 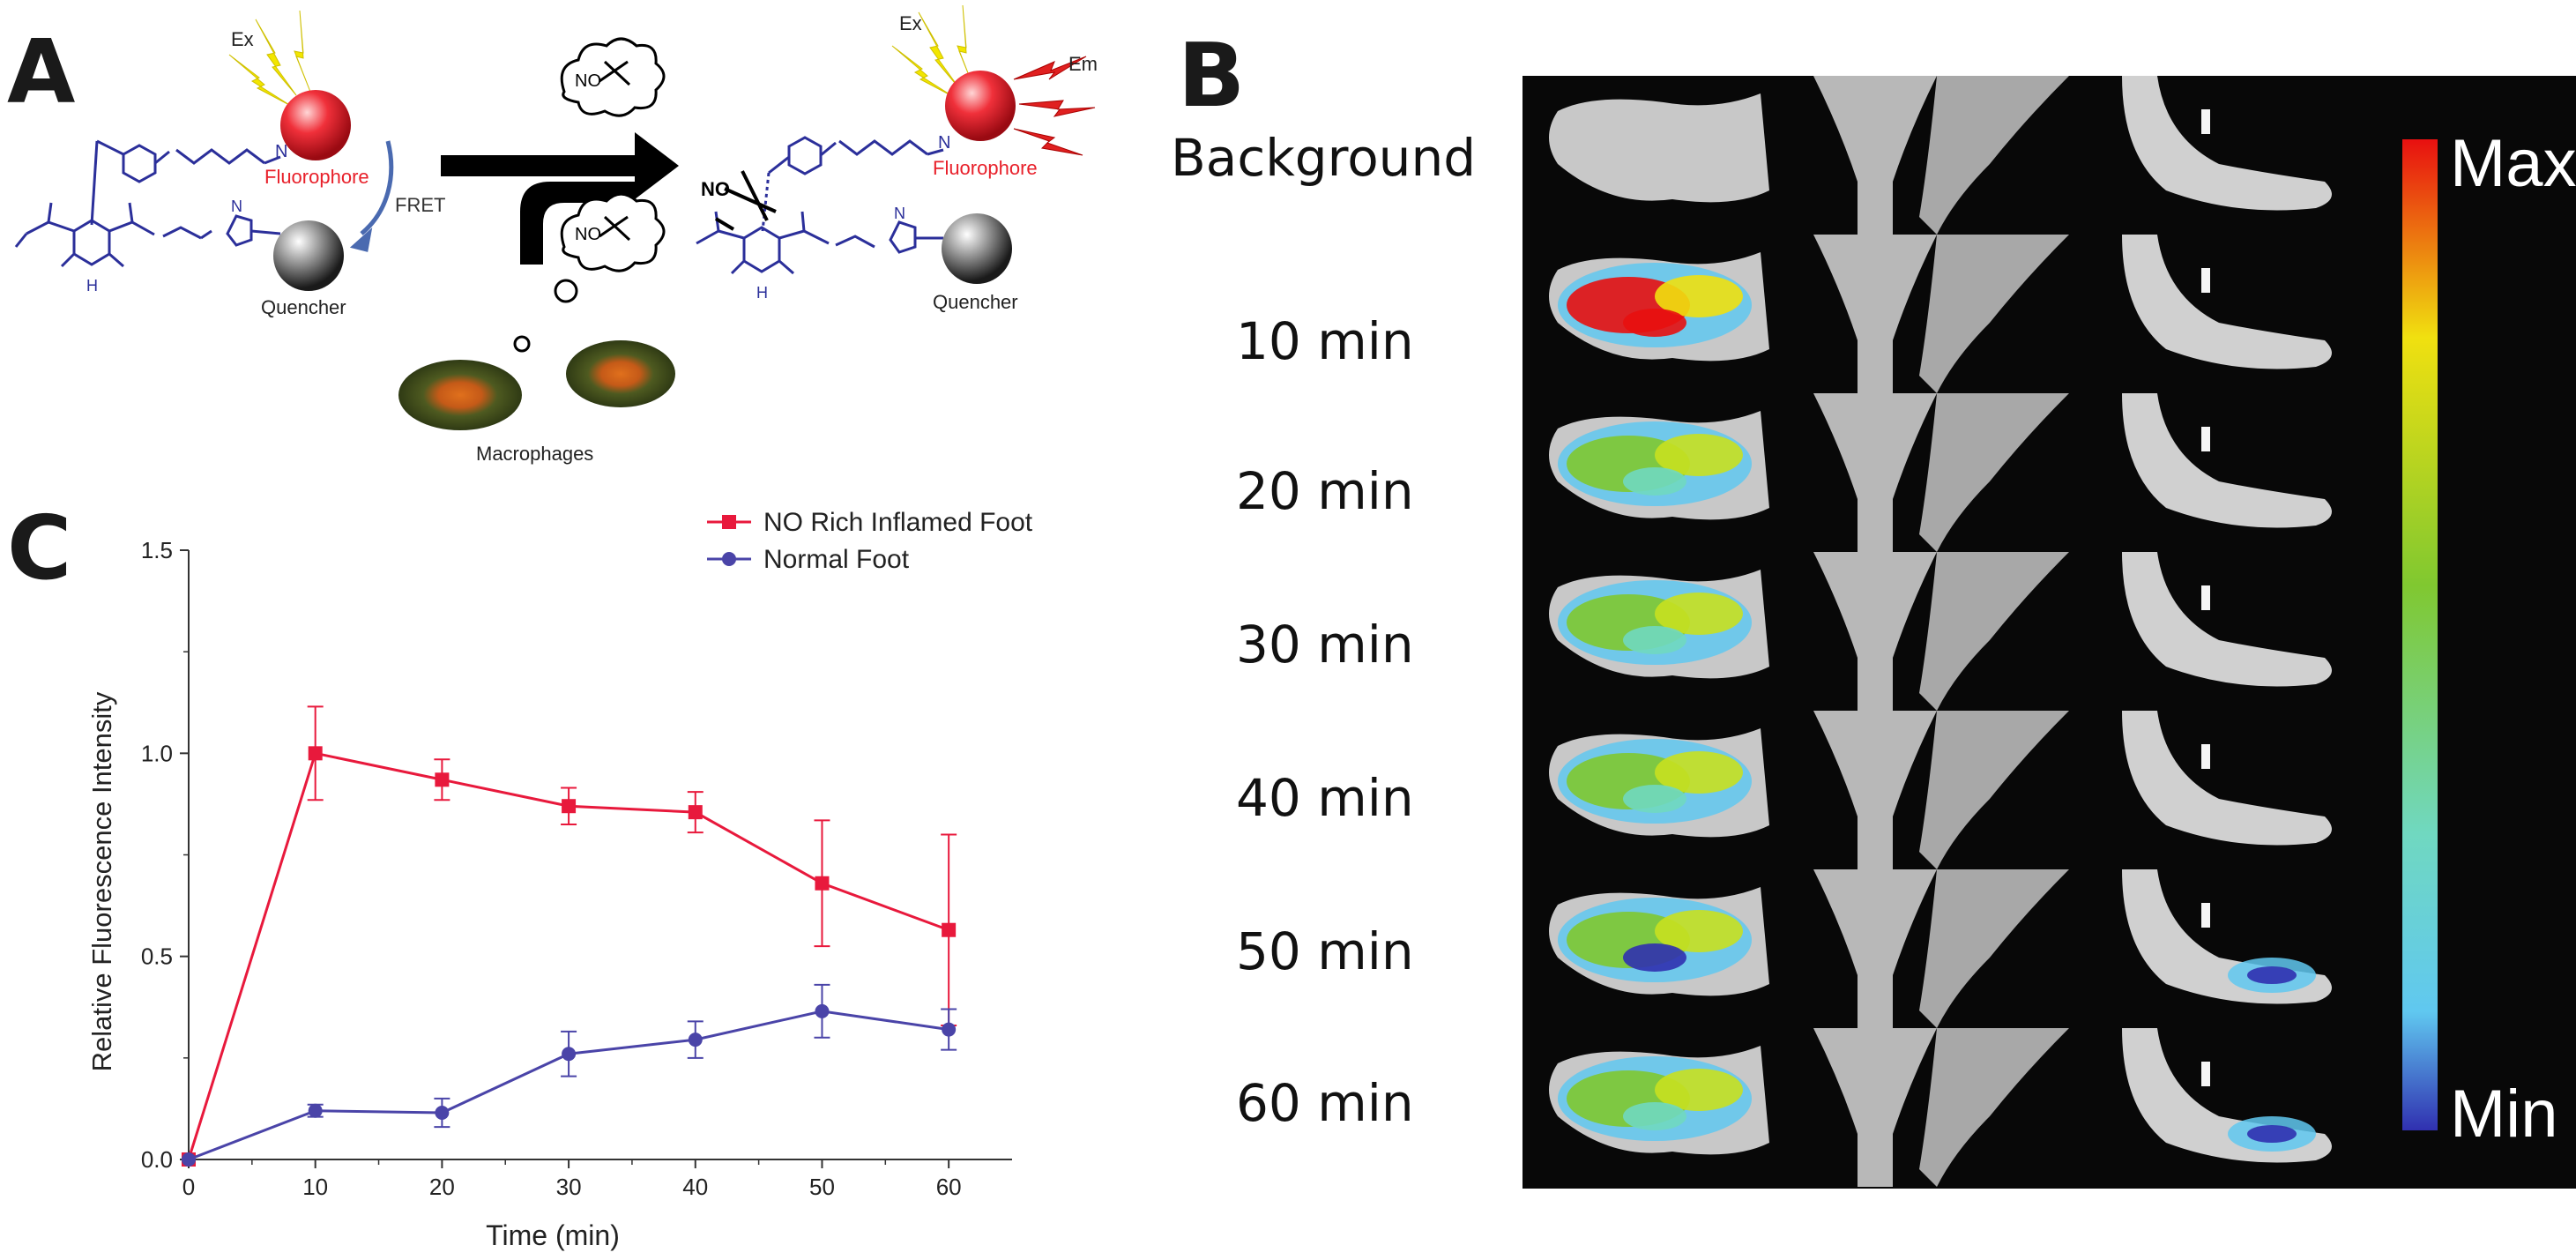 What do you see at coordinates (2513, 163) in the screenshot?
I see `colorbar-max-label: Max` at bounding box center [2513, 163].